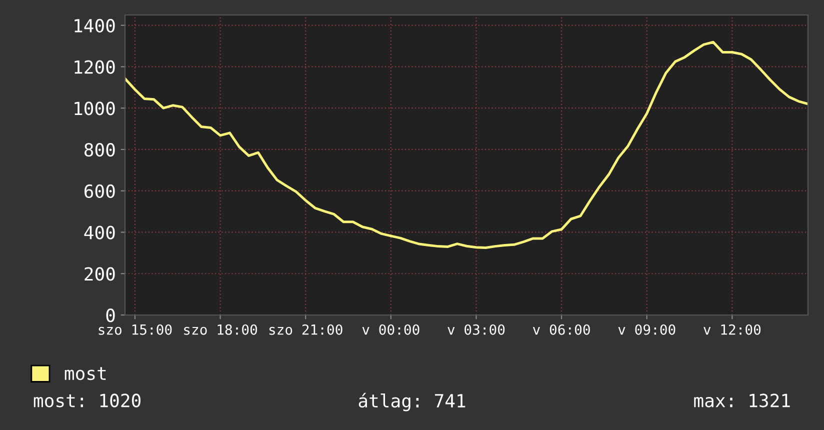 This screenshot has height=430, width=824. What do you see at coordinates (99, 149) in the screenshot?
I see `y-tick-label: 800` at bounding box center [99, 149].